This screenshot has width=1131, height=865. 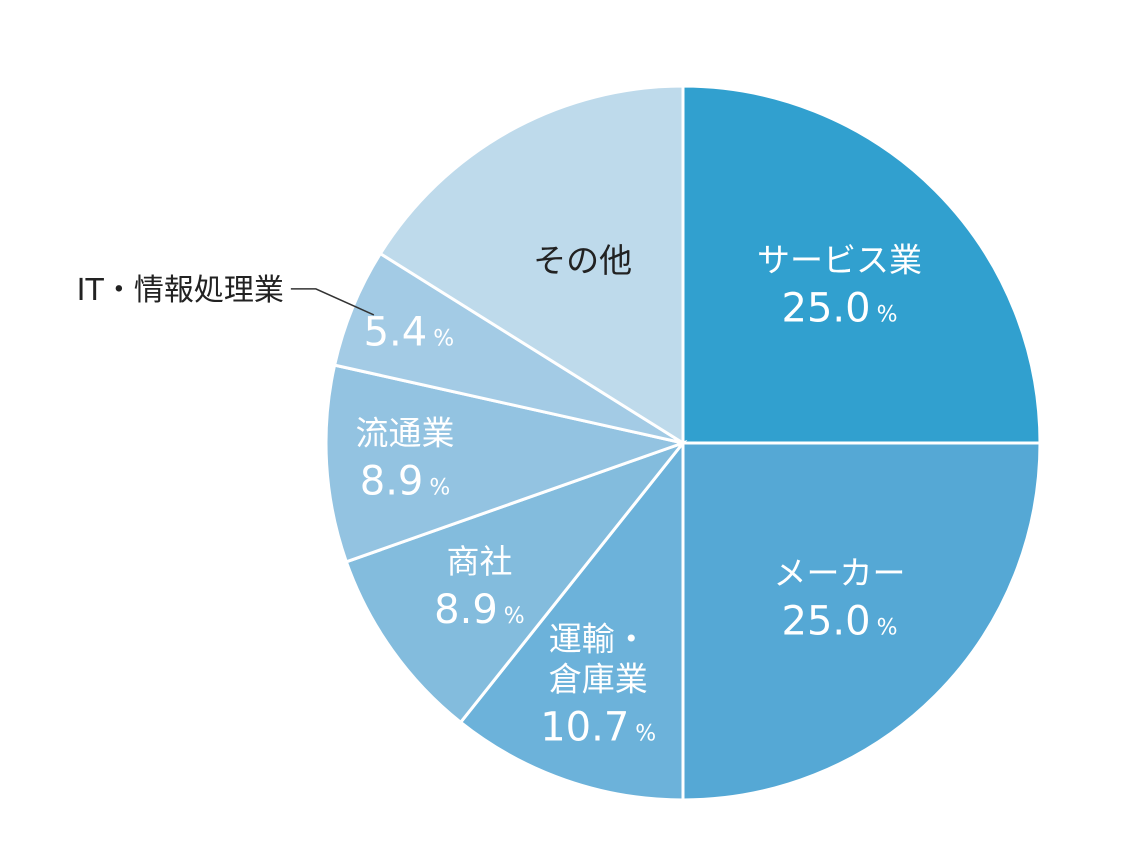 I want to click on slice-label-3-line-0: 商社, so click(x=479, y=561).